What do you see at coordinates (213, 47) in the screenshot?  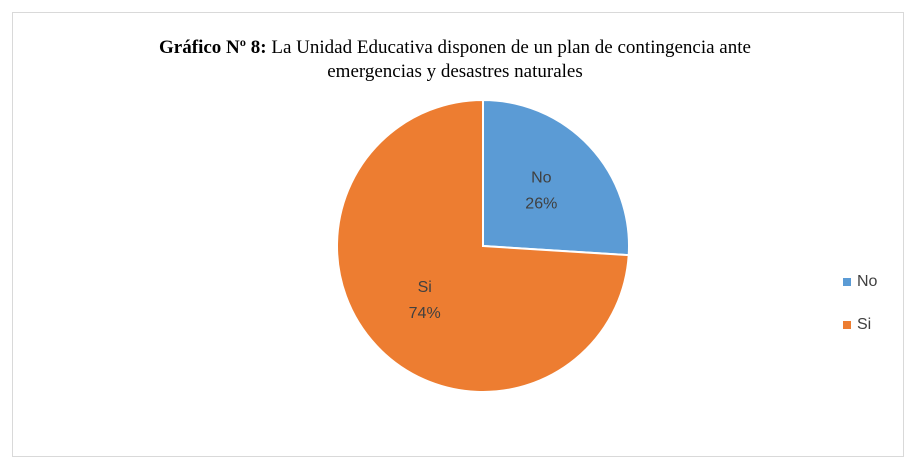 I see `title-prefix: Gráfico Nº 8:` at bounding box center [213, 47].